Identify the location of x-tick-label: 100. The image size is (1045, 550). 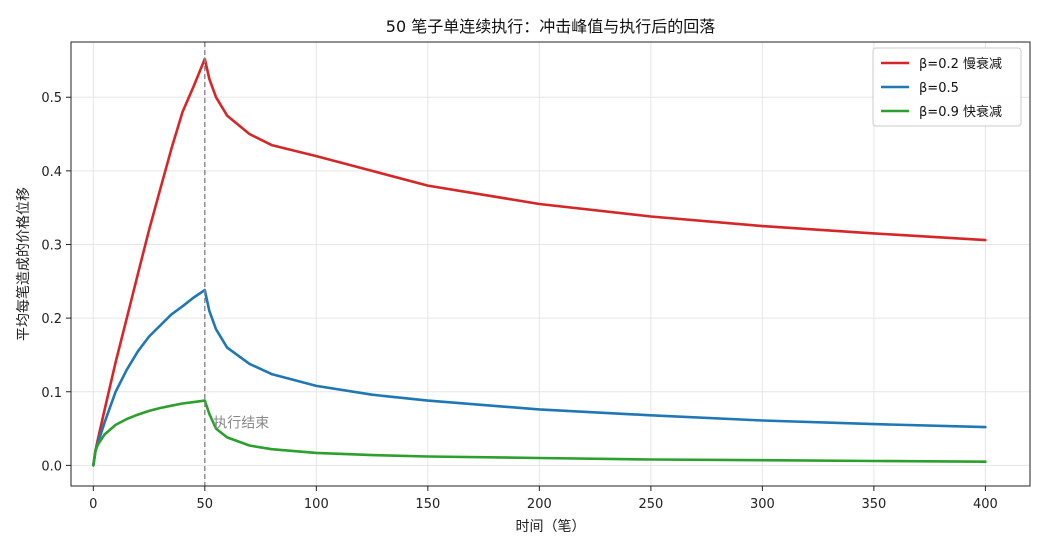
(316, 504).